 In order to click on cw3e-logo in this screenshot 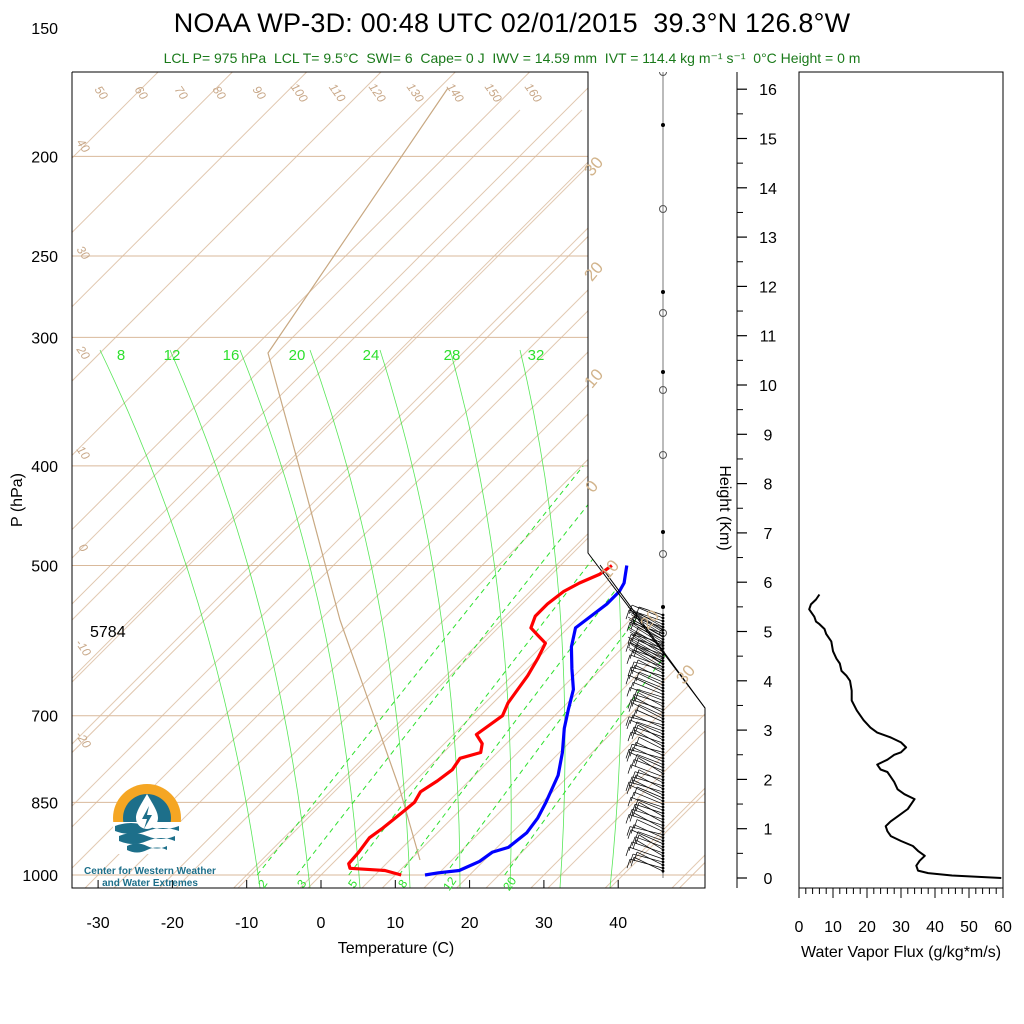, I will do `click(147, 819)`.